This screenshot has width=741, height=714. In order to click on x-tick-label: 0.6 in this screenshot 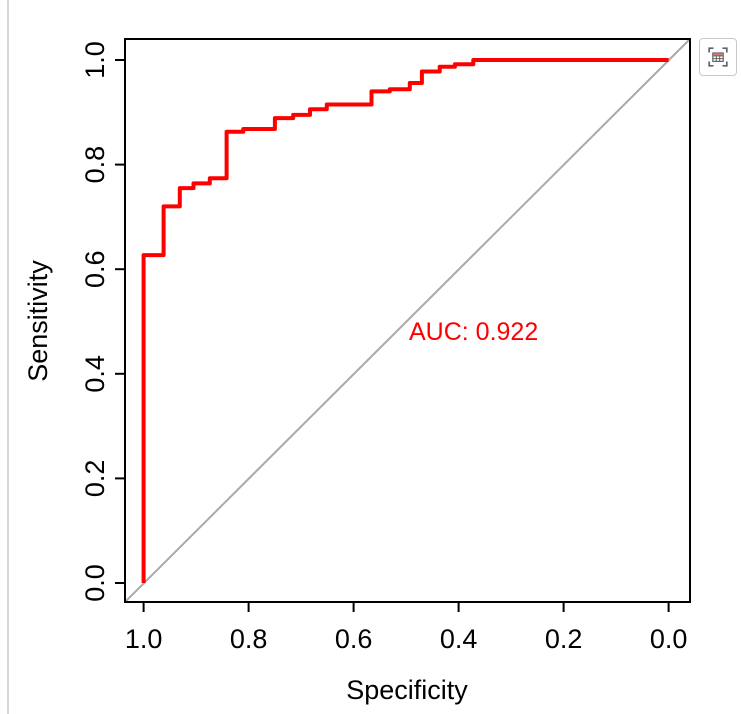, I will do `click(354, 639)`.